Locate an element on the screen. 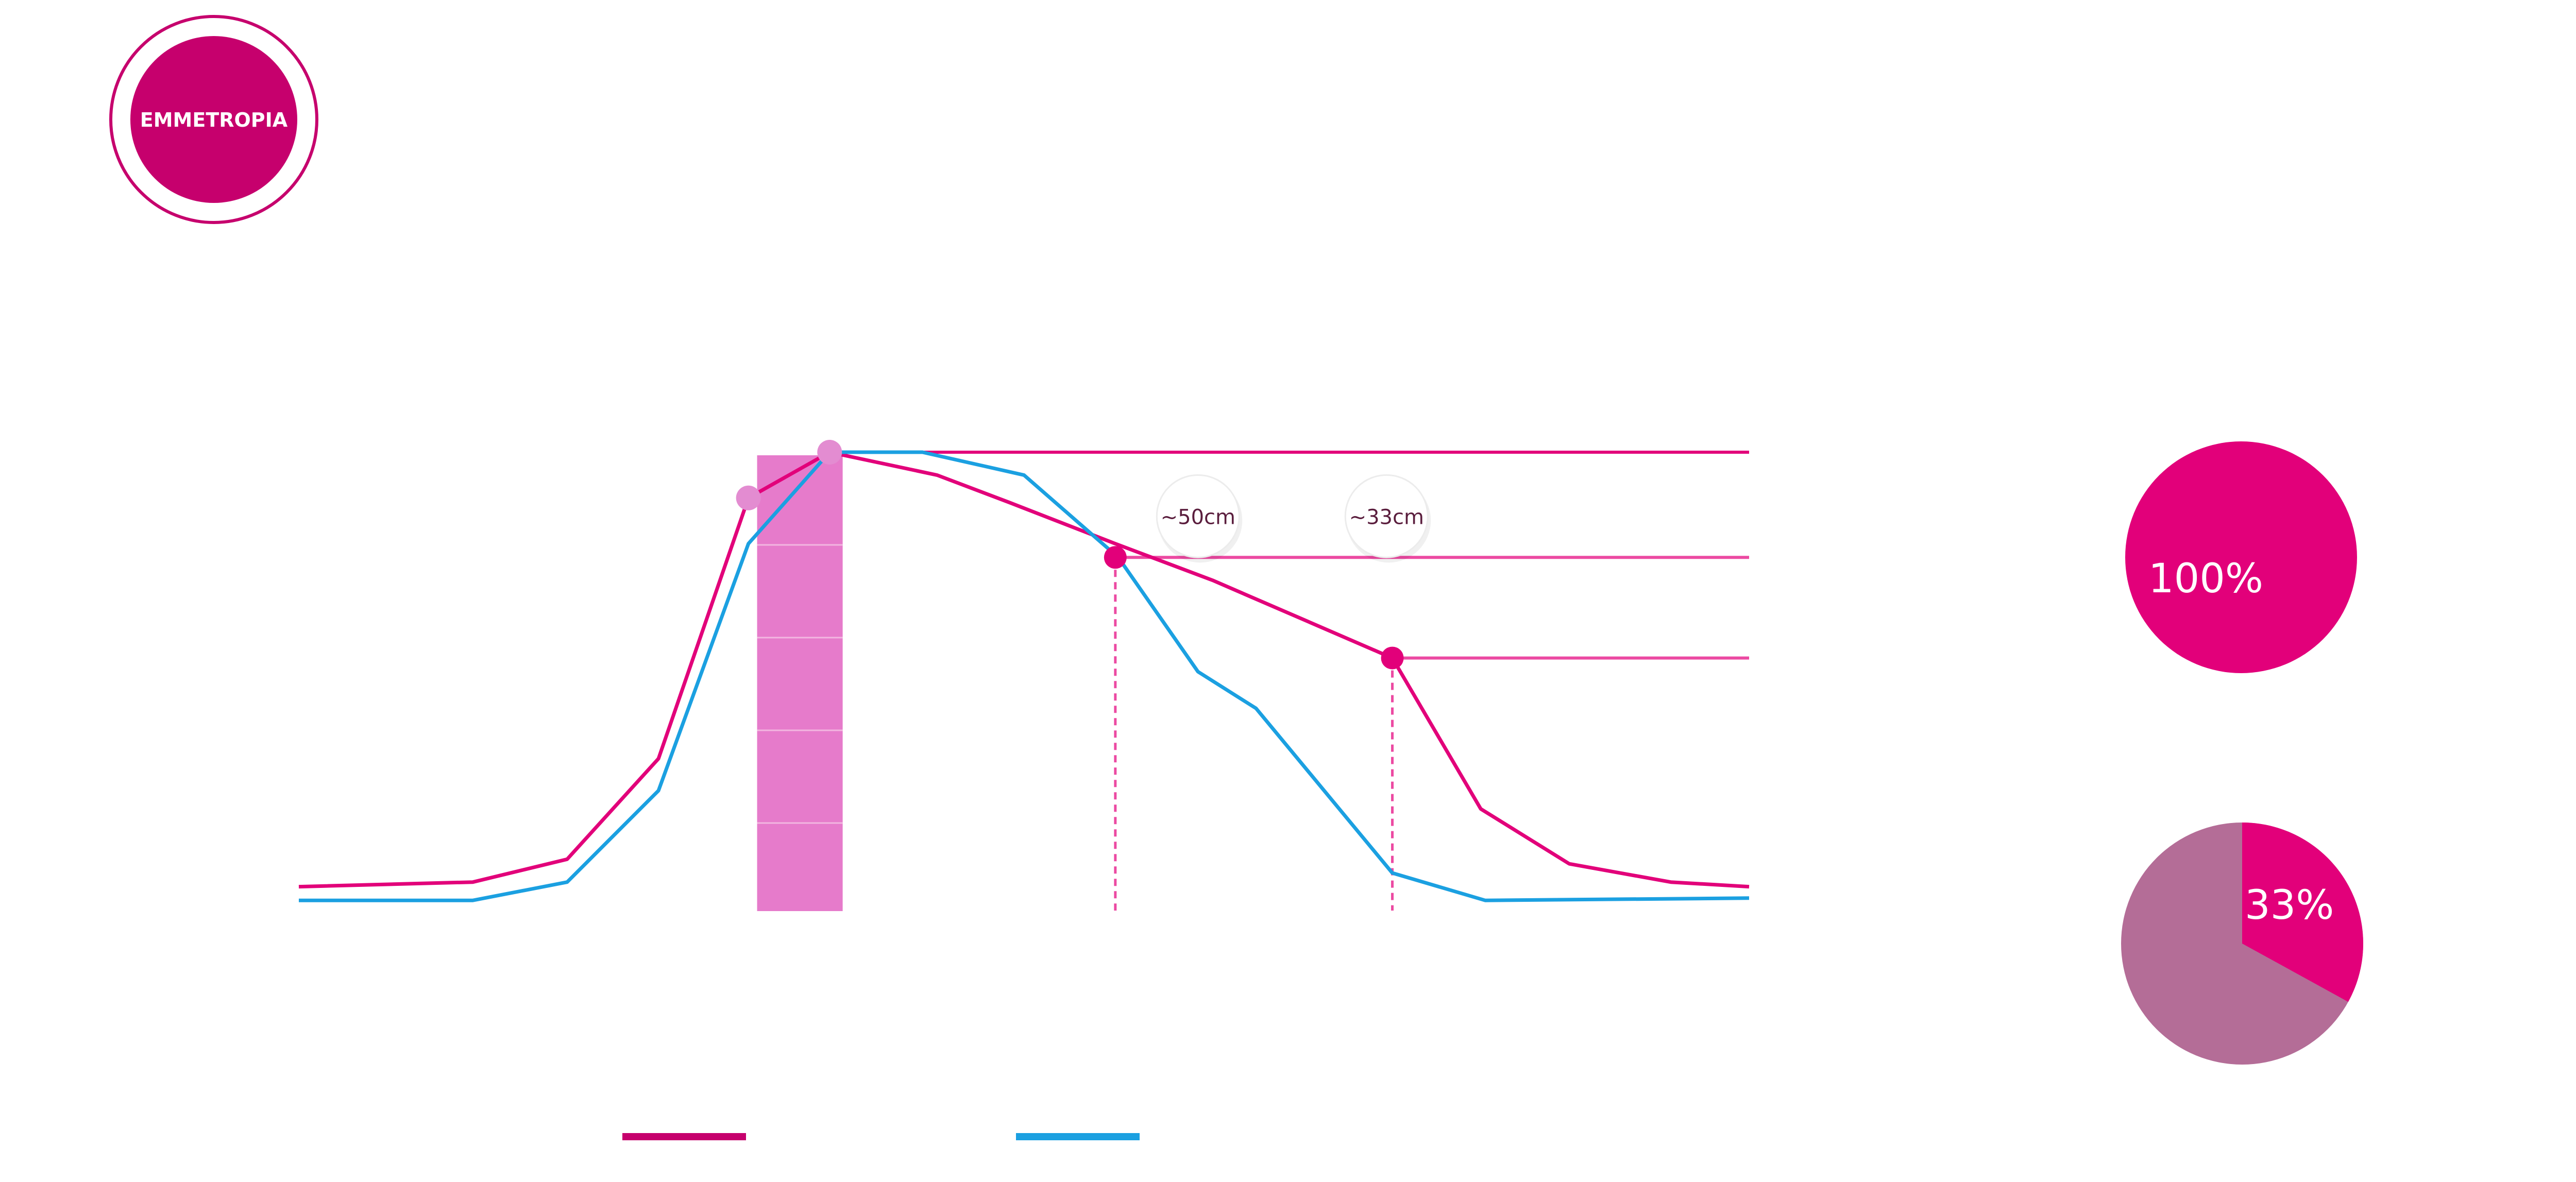 This screenshot has width=2576, height=1182. emmetropia-badge: EMMETROPIA is located at coordinates (213, 119).